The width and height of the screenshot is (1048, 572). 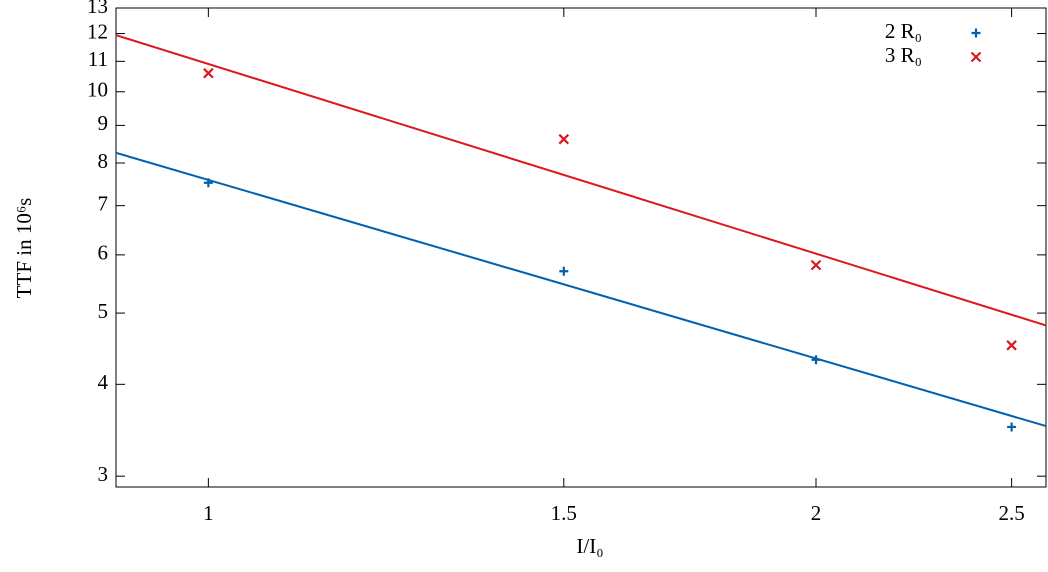 What do you see at coordinates (903, 55) in the screenshot?
I see `legend-label: 3 R₀` at bounding box center [903, 55].